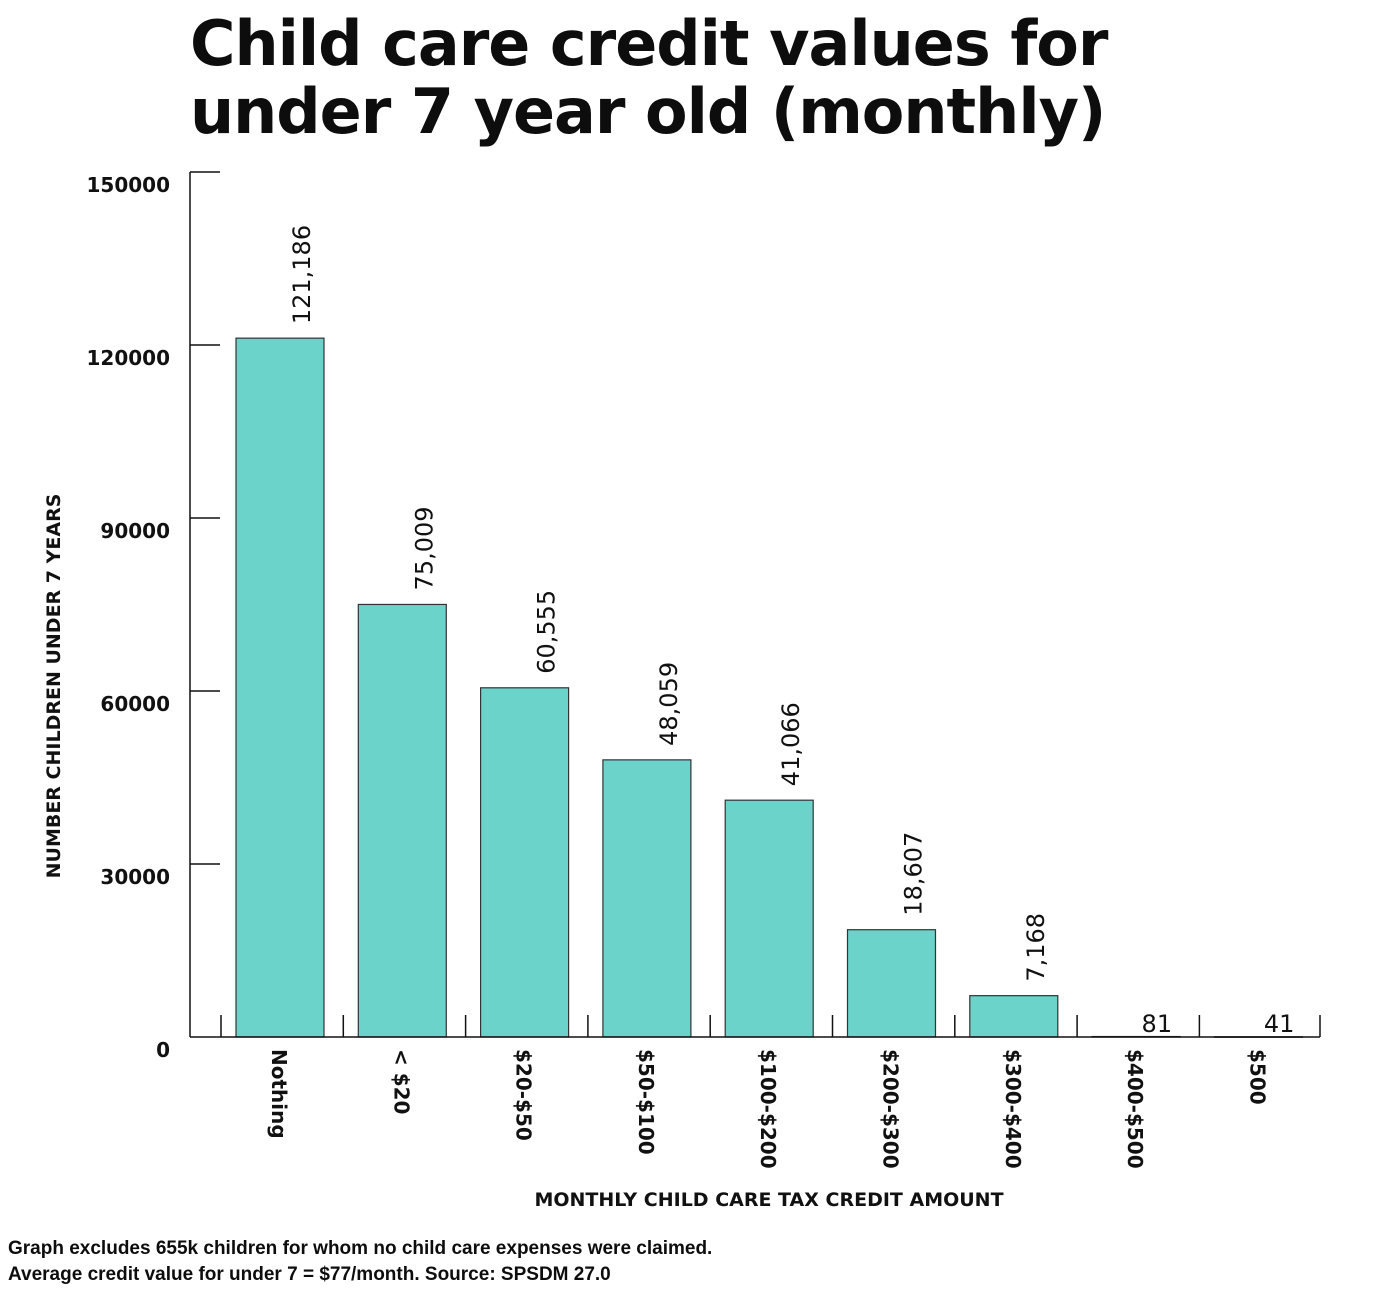  What do you see at coordinates (648, 111) in the screenshot?
I see `chart-title-line-2: under 7 year old (monthly)` at bounding box center [648, 111].